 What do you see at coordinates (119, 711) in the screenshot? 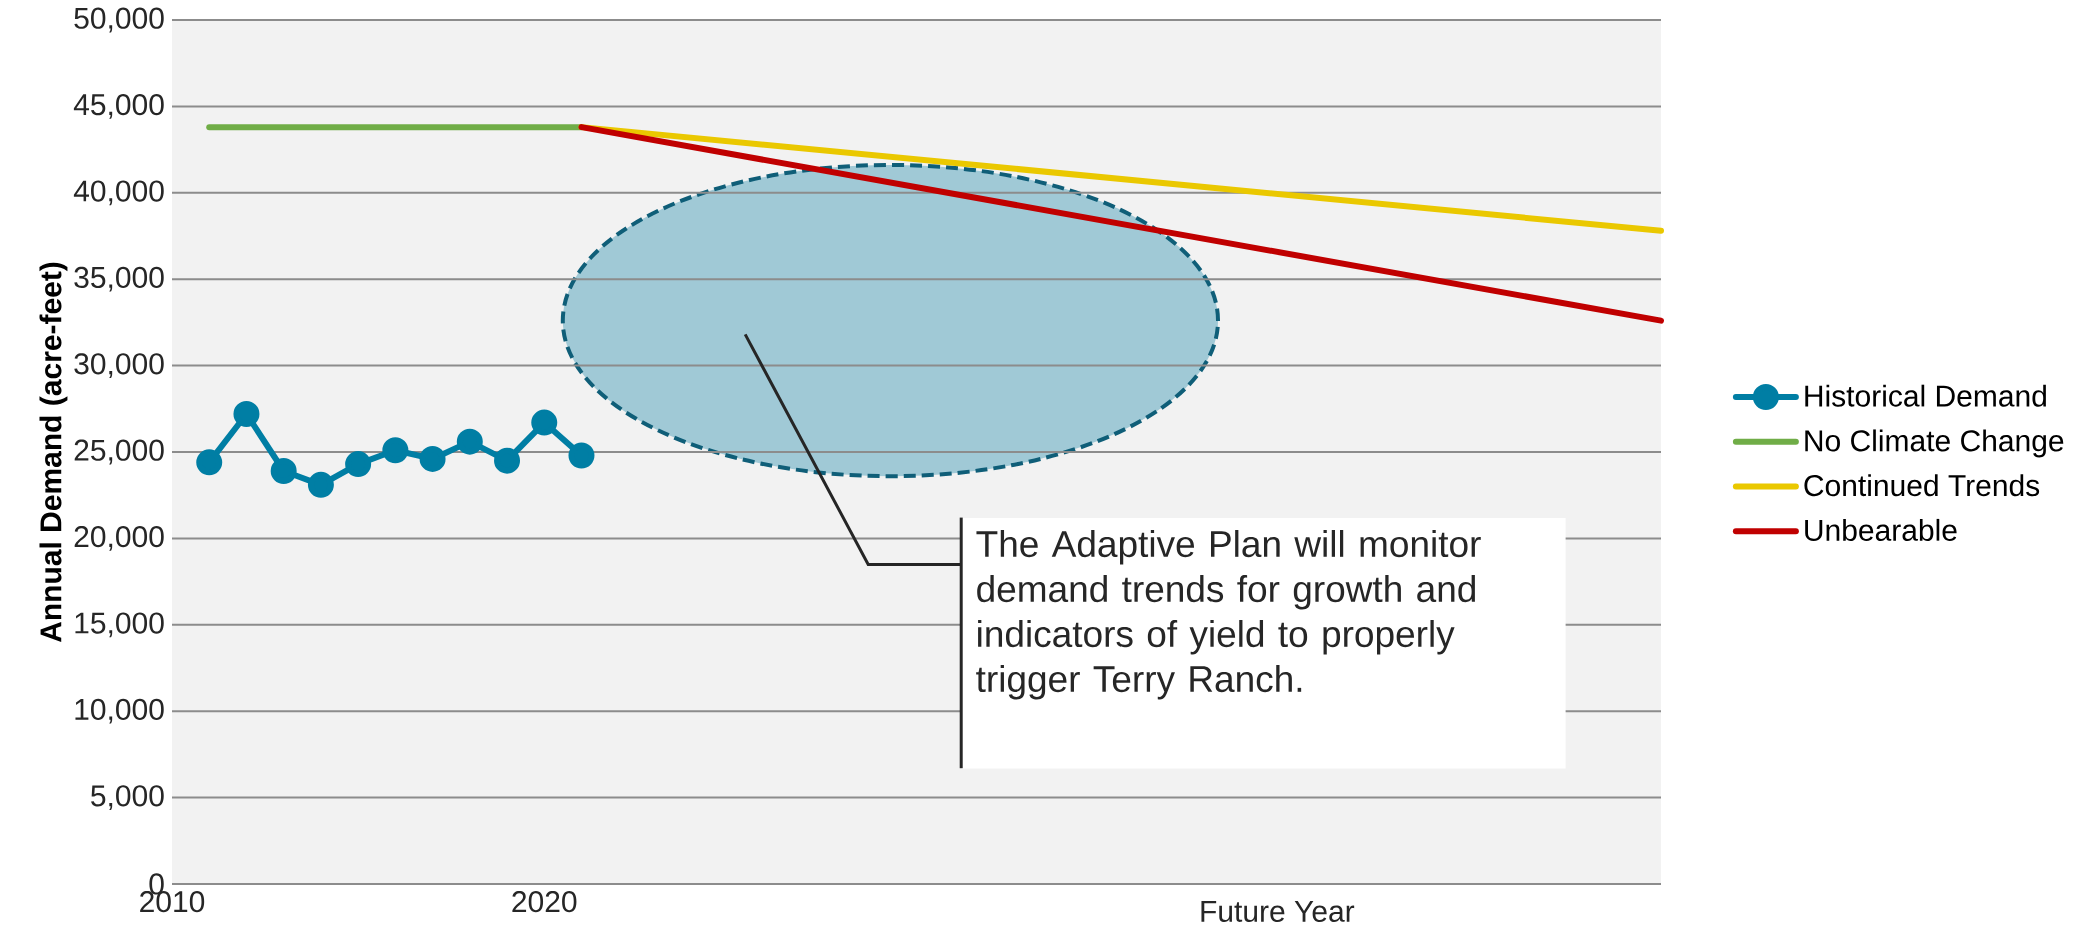
I see `y-tick-label: 10,000` at bounding box center [119, 711].